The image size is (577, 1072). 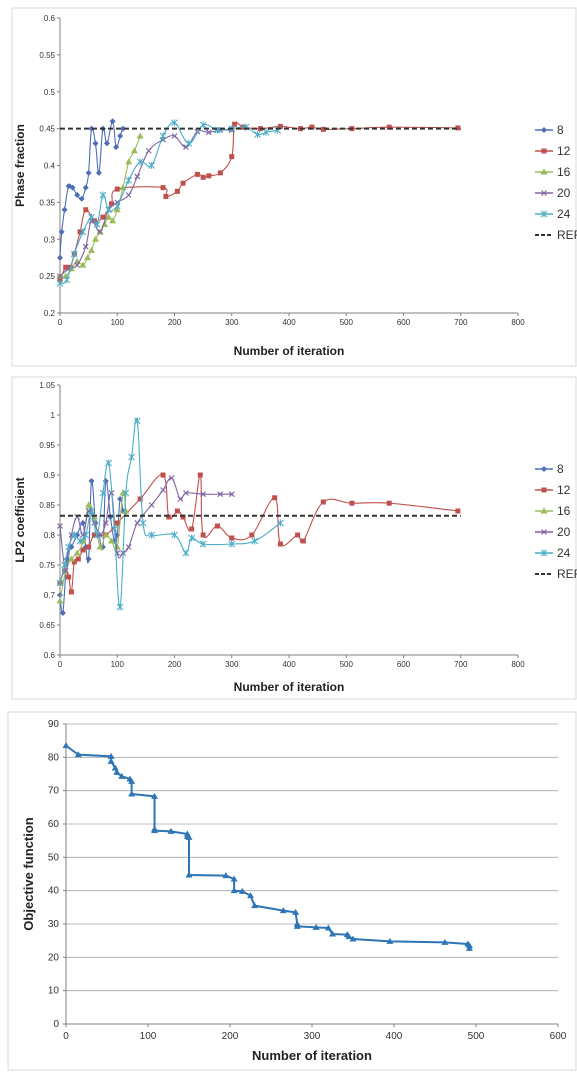 What do you see at coordinates (50, 239) in the screenshot?
I see `y-tick-label: 0.3` at bounding box center [50, 239].